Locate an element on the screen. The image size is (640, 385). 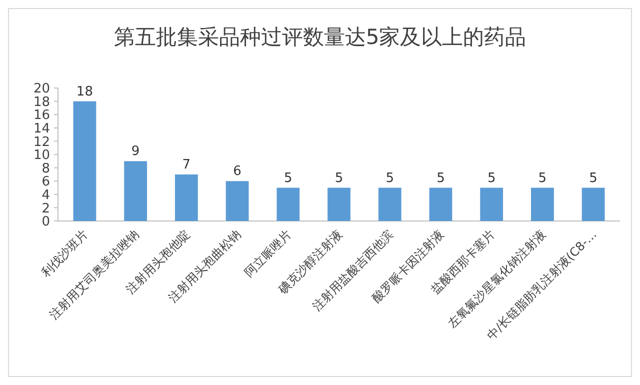
y-tick-label: 12 is located at coordinates (41, 142).